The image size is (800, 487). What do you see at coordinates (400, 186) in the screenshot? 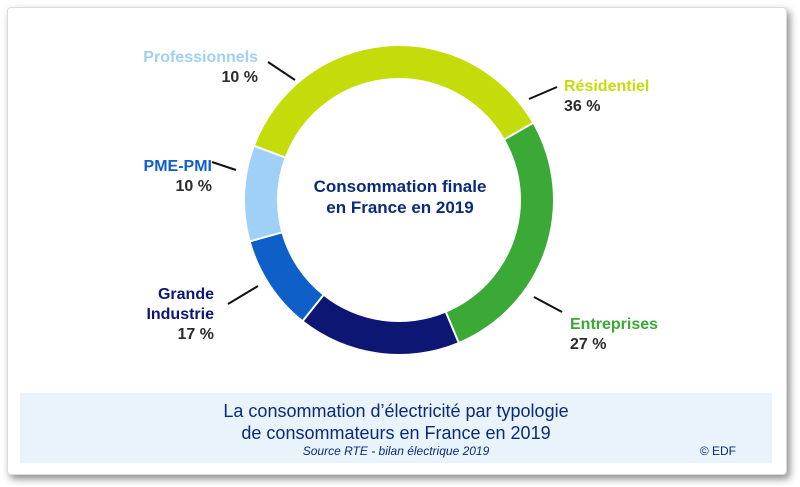
I see `center-title-line-1: Consommation finale` at bounding box center [400, 186].